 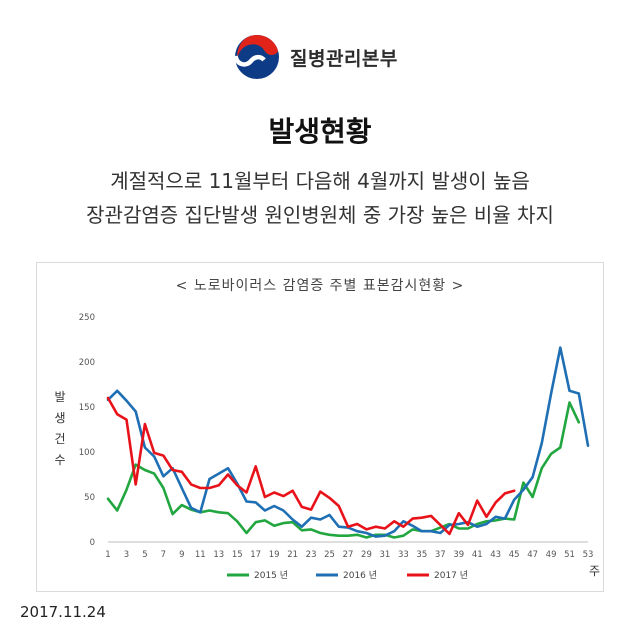 I want to click on taegeuk-icon, so click(x=256, y=57).